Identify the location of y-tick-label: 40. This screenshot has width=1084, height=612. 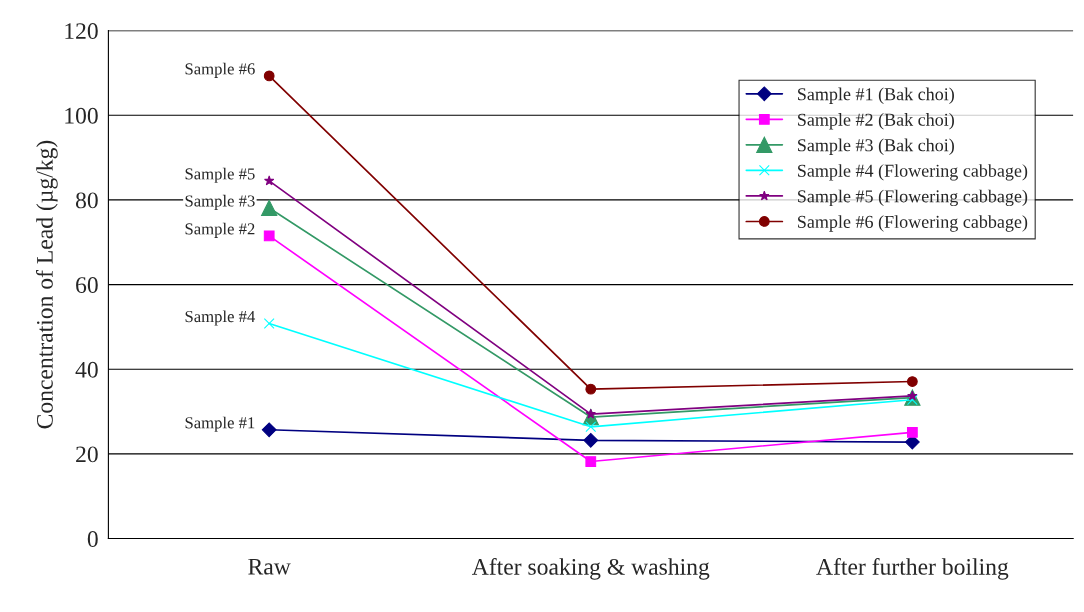
(86, 369).